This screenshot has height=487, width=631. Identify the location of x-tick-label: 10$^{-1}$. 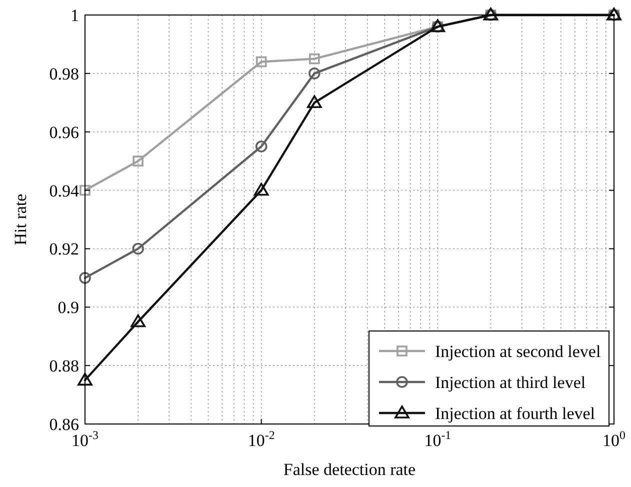
(438, 439).